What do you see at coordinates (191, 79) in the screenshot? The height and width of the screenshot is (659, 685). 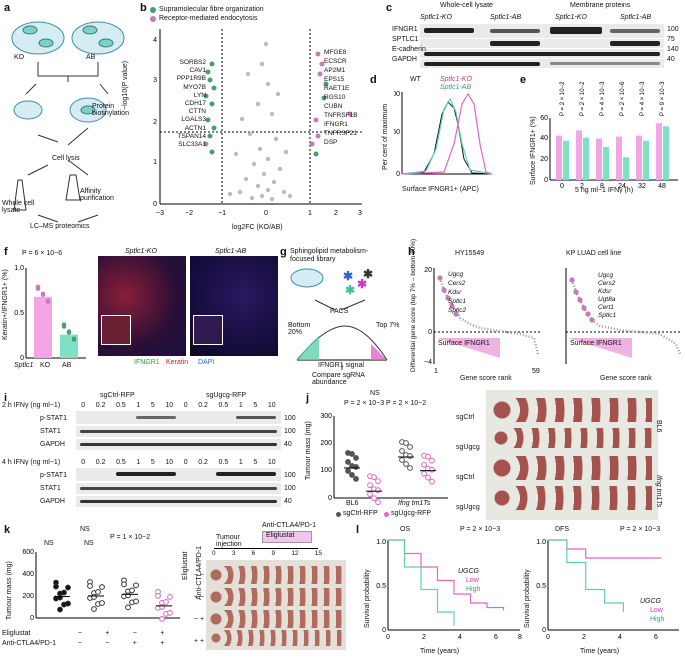 I see `gene-label: PPP1R9B` at bounding box center [191, 79].